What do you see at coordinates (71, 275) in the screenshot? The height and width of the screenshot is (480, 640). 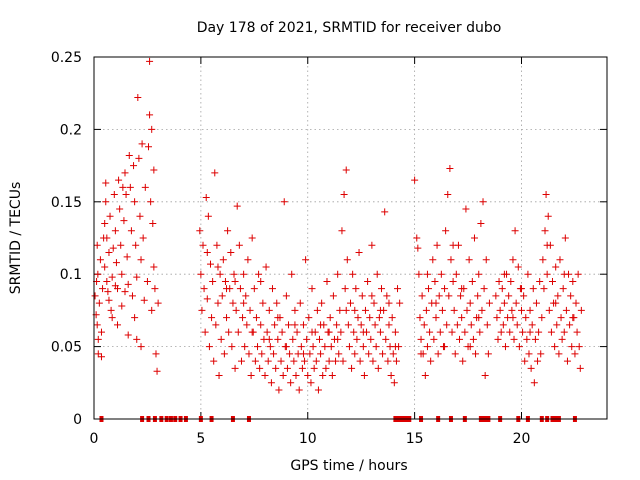 I see `y-tick-label: 0.1` at bounding box center [71, 275].